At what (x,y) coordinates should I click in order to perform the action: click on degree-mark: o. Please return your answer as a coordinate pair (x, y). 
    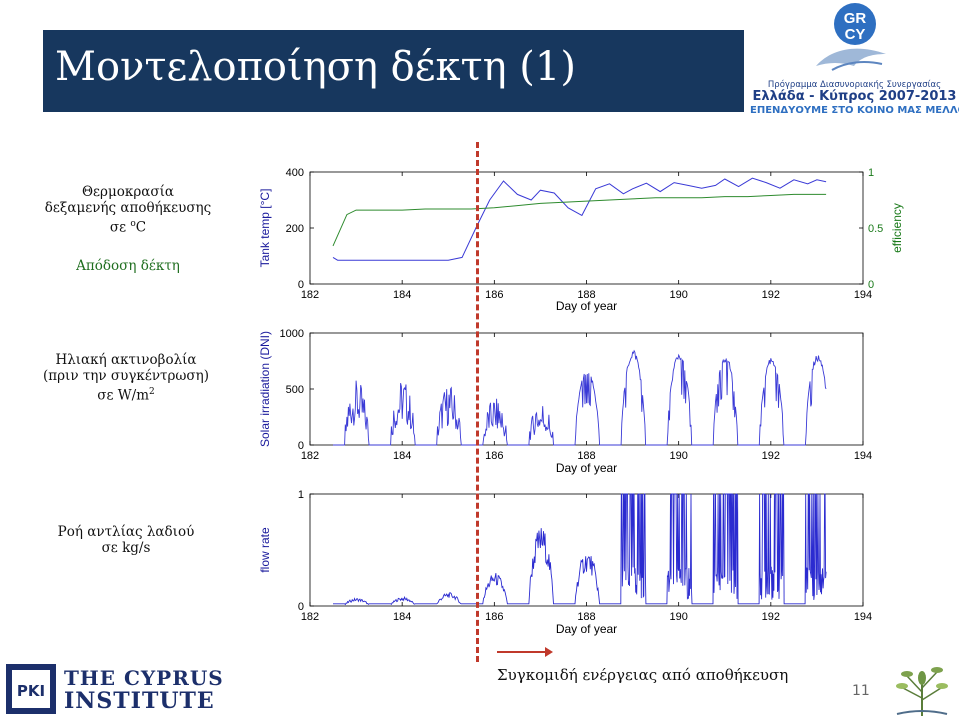
    Looking at the image, I should click on (133, 224).